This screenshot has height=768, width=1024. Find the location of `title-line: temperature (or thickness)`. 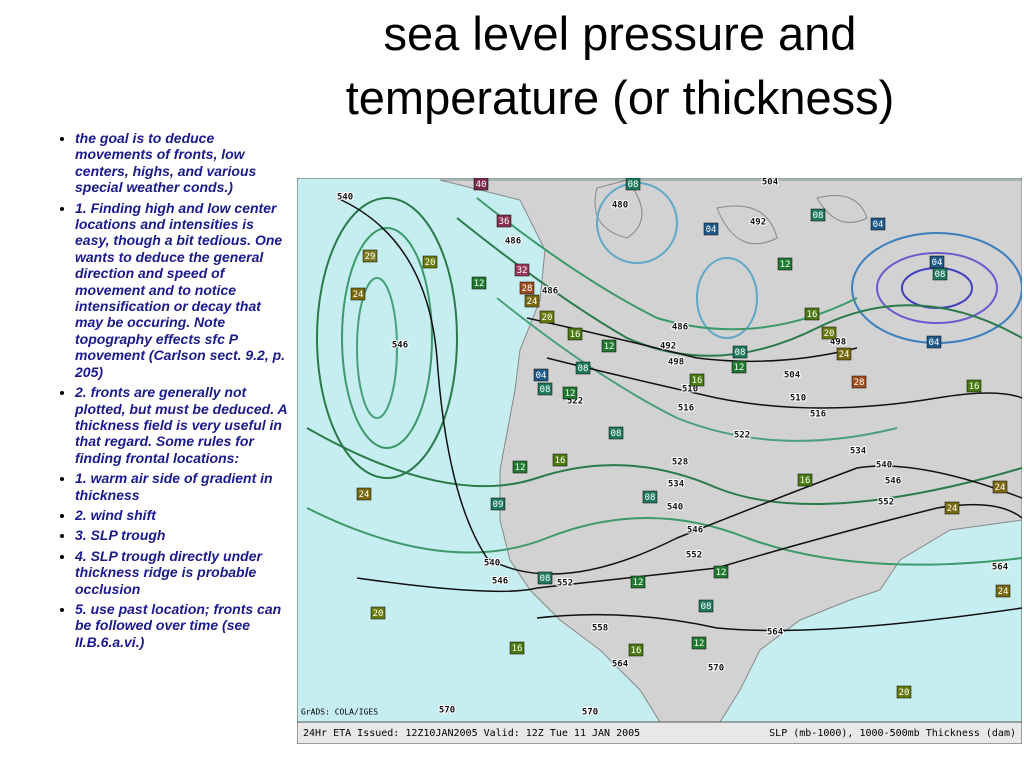

title-line: temperature (or thickness) is located at coordinates (620, 97).